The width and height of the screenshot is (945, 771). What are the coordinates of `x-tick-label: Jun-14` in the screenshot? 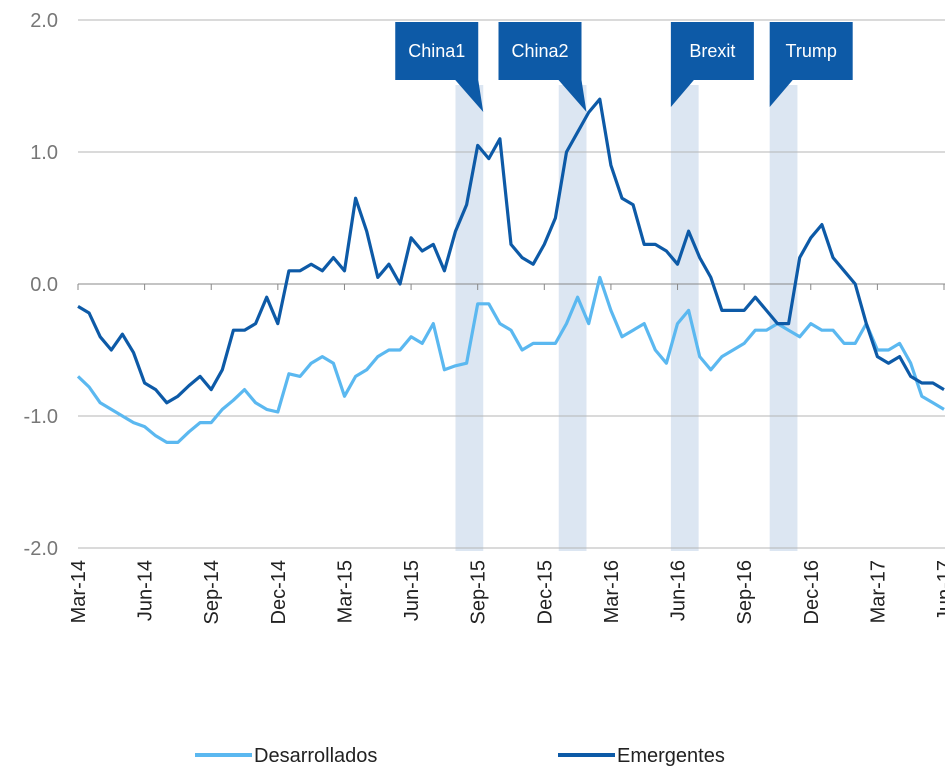 It's located at (146, 590).